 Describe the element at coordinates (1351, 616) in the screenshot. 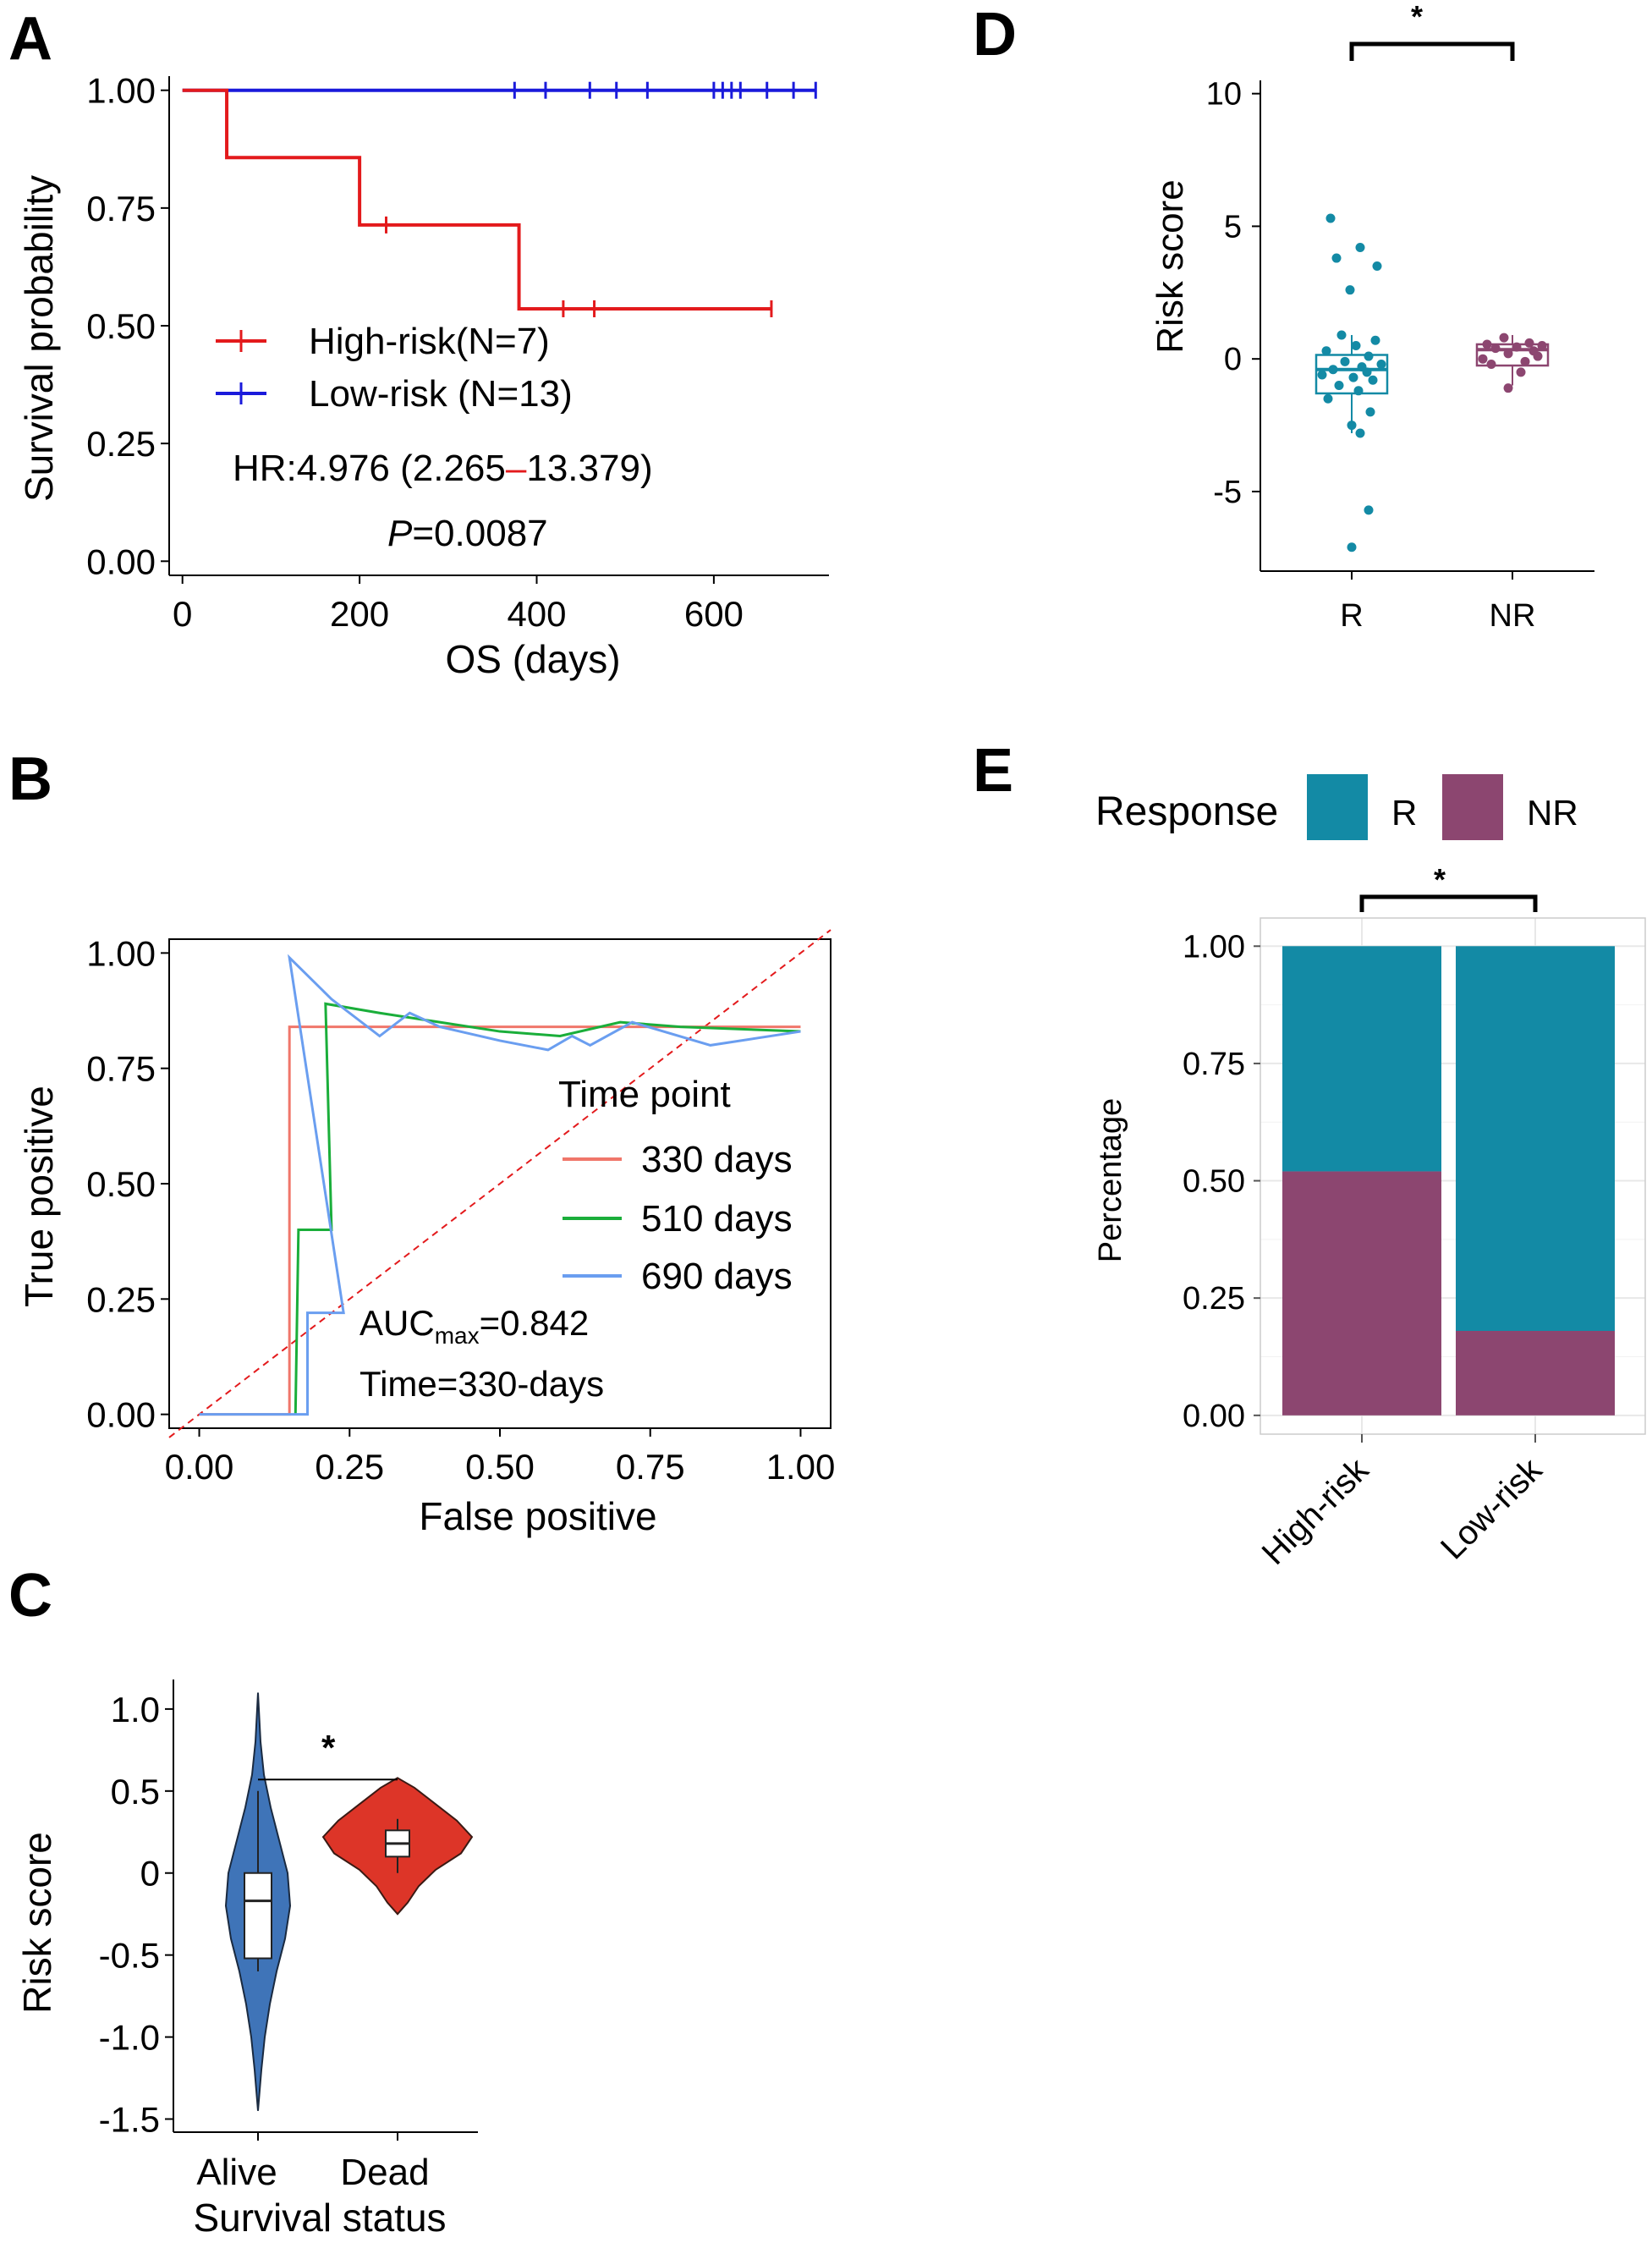

I see `x-tick-label: R` at that location.